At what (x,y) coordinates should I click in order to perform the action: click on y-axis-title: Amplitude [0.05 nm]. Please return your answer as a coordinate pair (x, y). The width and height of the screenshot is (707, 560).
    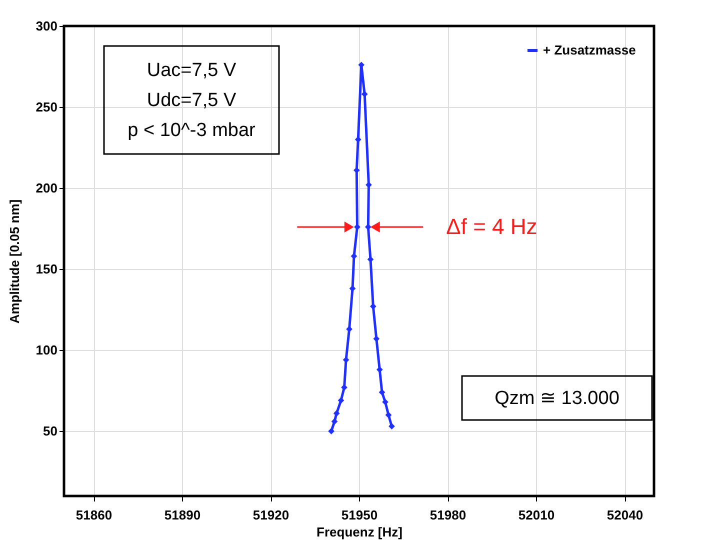
    Looking at the image, I should click on (14, 261).